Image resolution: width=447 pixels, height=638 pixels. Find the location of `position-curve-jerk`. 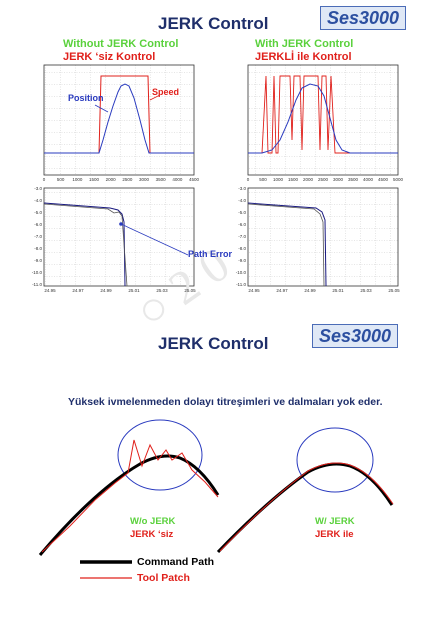

position-curve-jerk is located at coordinates (323, 118).